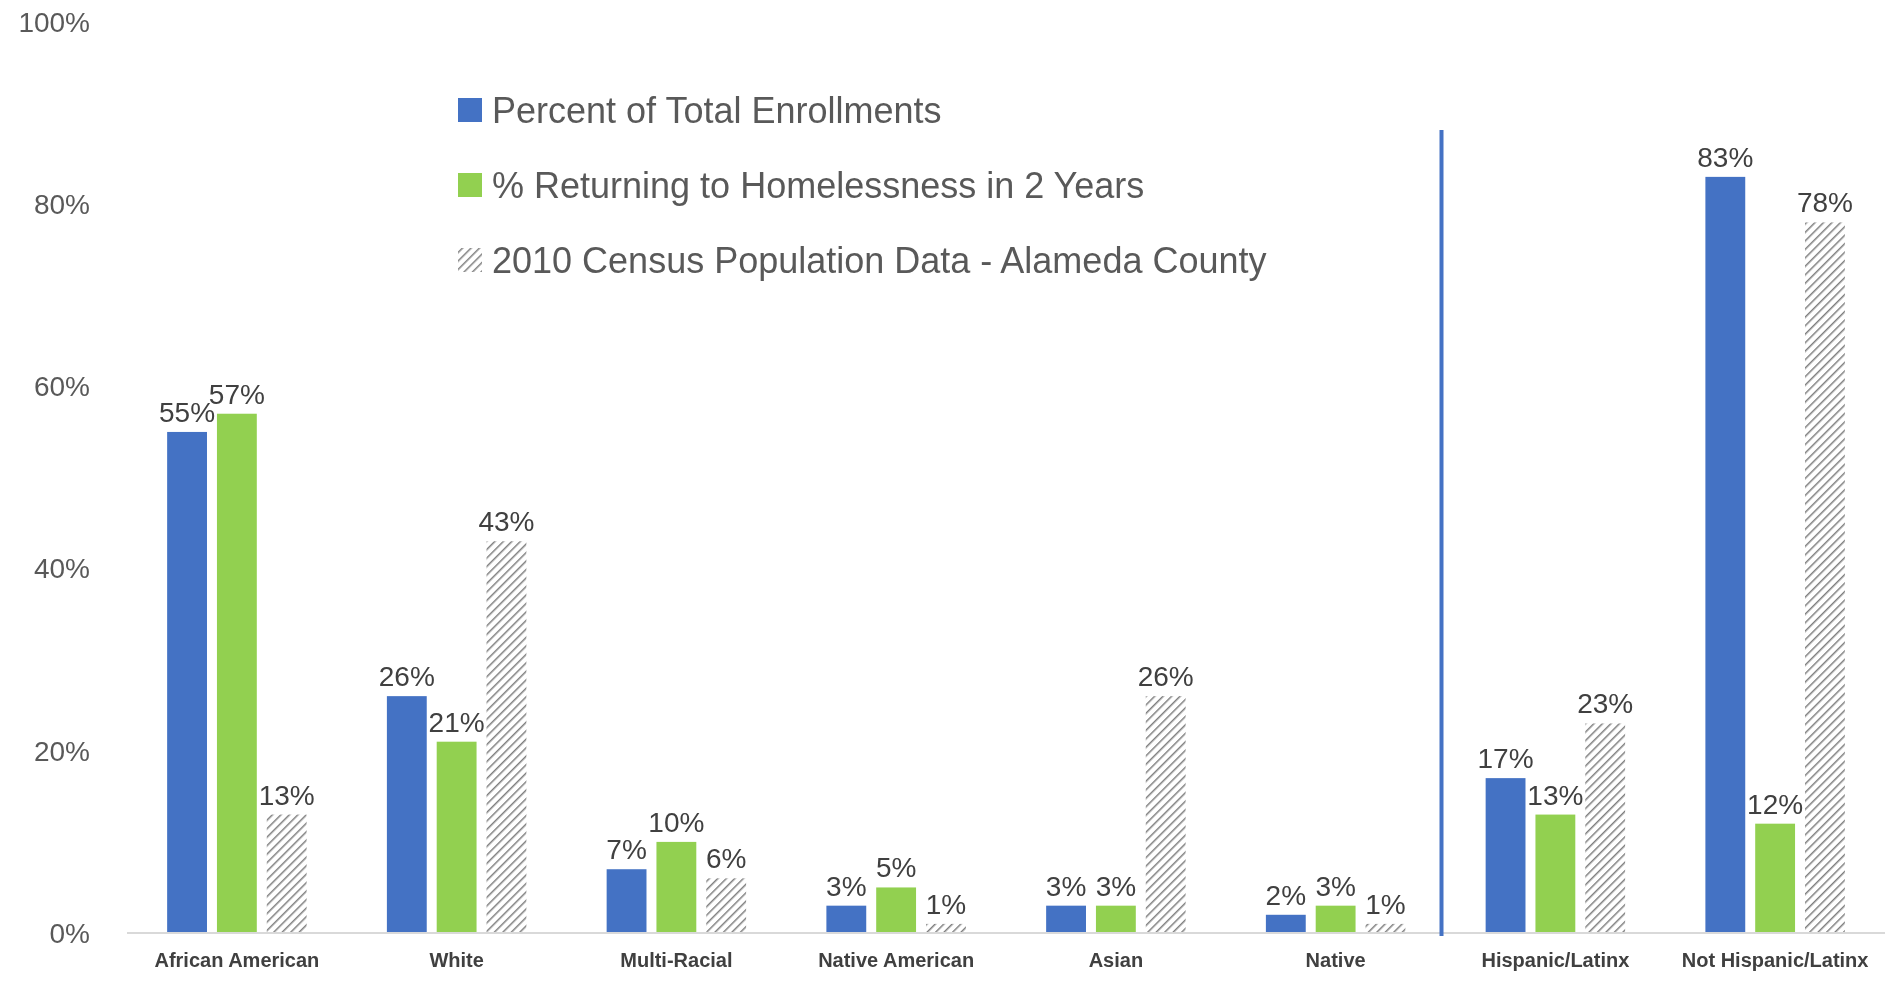 The width and height of the screenshot is (1889, 981). Describe the element at coordinates (1775, 960) in the screenshot. I see `x-tick-label: Not Hispanic/Latinx` at that location.